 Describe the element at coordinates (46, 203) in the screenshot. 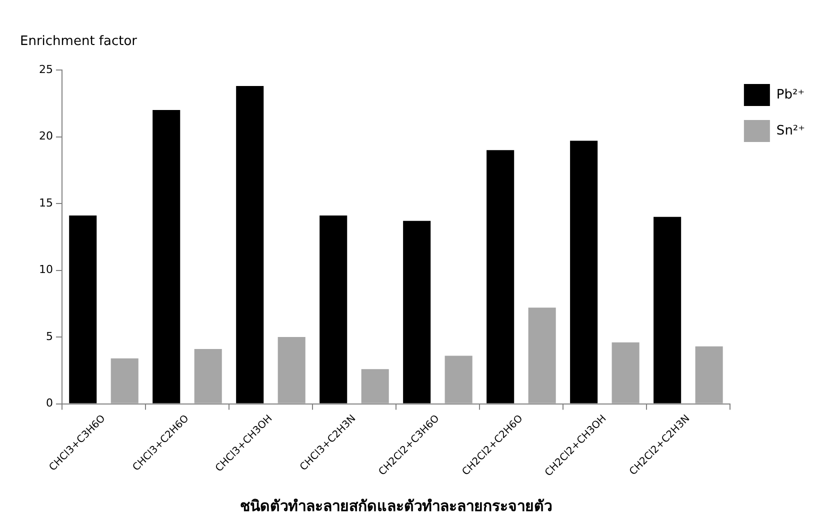

I see `y-tick-label: 15` at that location.